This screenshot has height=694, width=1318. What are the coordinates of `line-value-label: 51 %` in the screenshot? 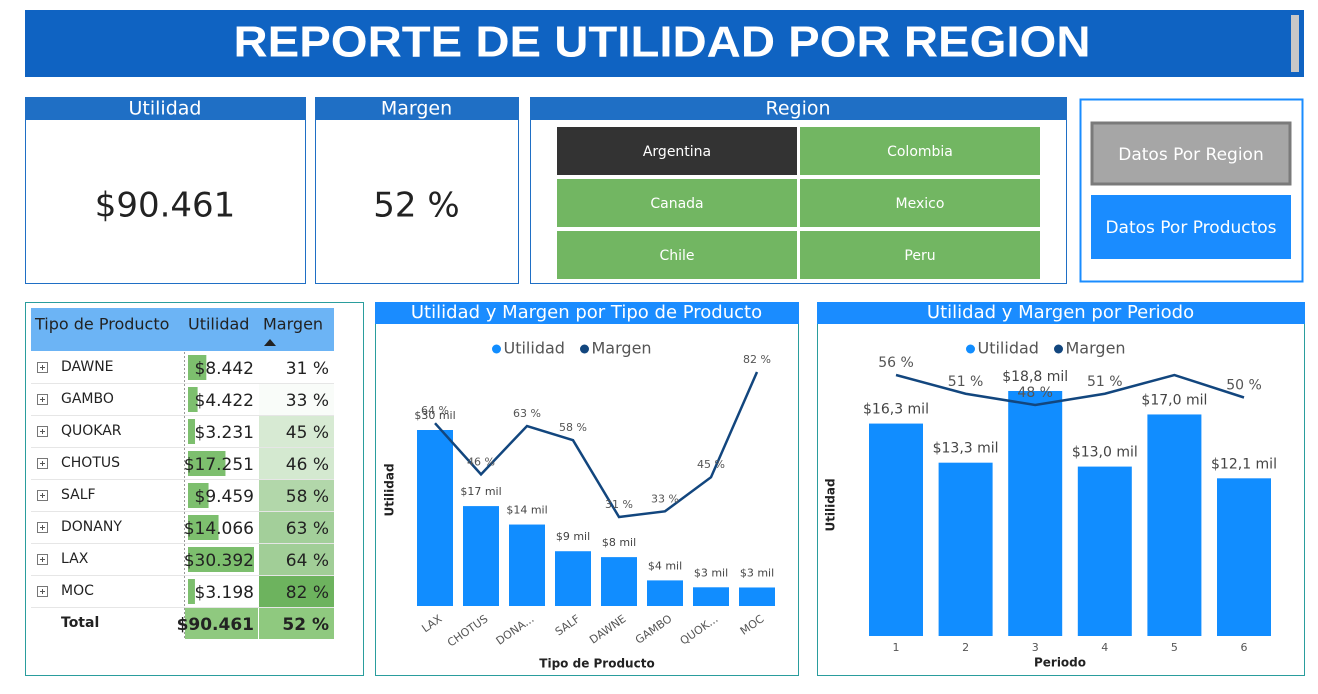 It's located at (1105, 382).